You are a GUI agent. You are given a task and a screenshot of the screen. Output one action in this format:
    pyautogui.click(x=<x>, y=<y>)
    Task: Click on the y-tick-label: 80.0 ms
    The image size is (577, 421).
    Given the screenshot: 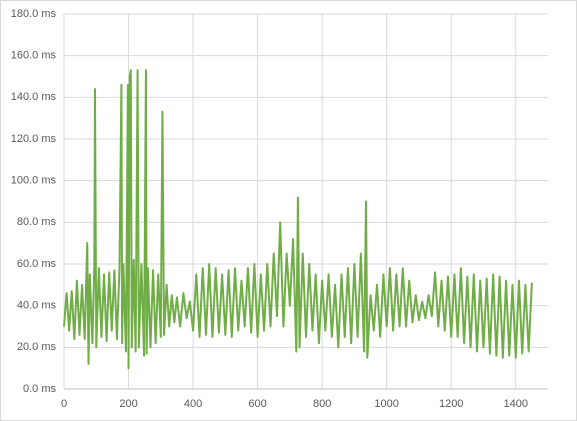 What is the action you would take?
    pyautogui.click(x=37, y=222)
    